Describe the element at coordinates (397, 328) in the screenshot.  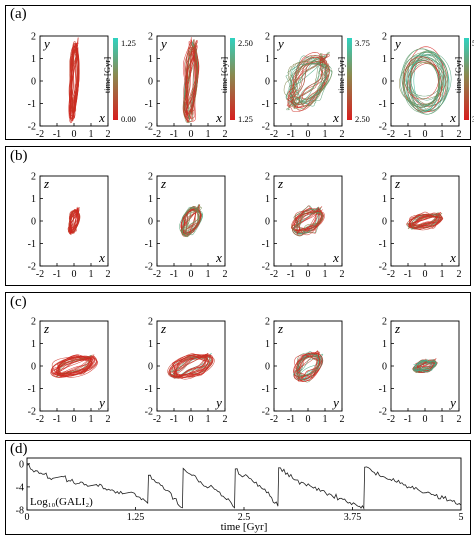
I see `panel-c-plot-4-ylabel: z` at that location.